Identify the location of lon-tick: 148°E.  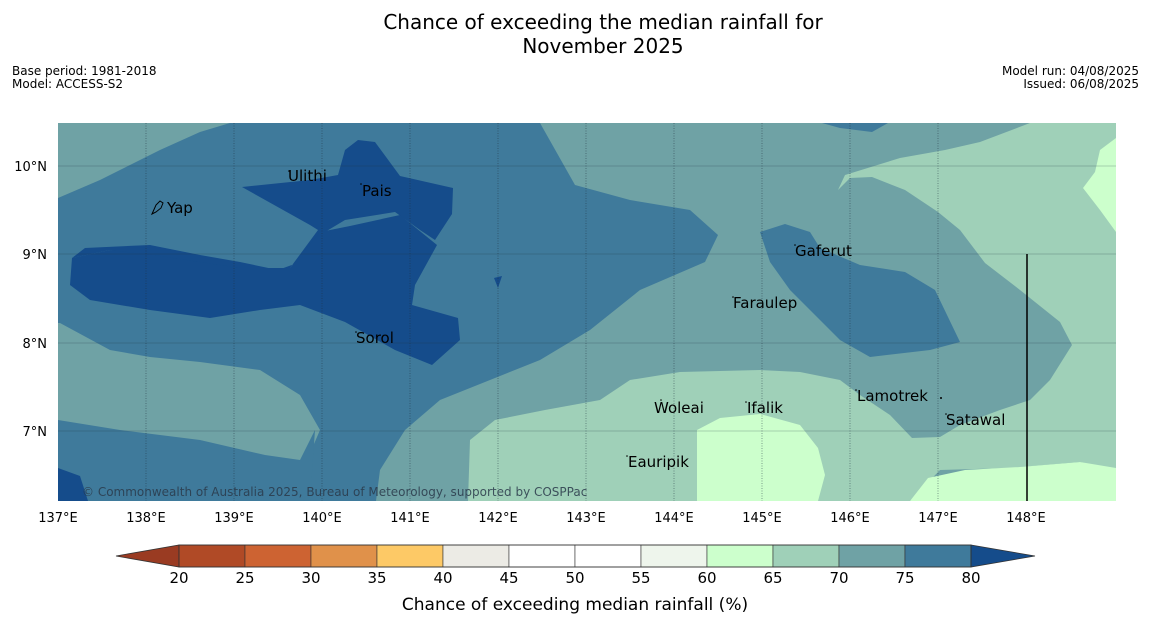
(1026, 518).